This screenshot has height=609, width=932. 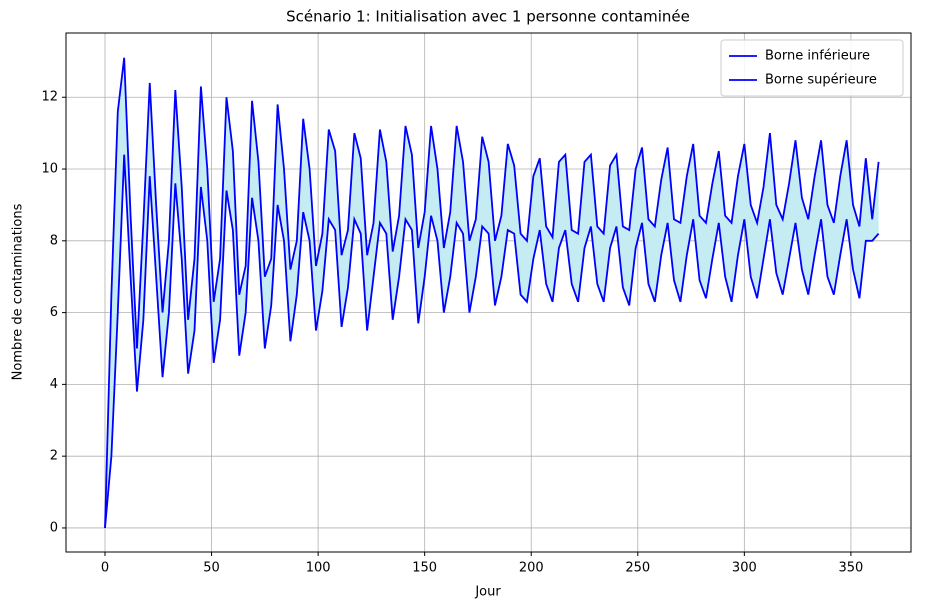 I want to click on x-tick-label: 50, so click(x=211, y=568).